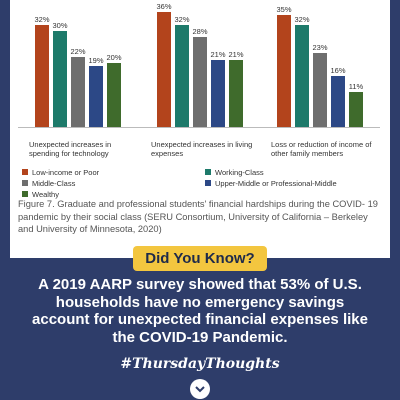 The height and width of the screenshot is (400, 400). I want to click on scroll-button, so click(200, 389).